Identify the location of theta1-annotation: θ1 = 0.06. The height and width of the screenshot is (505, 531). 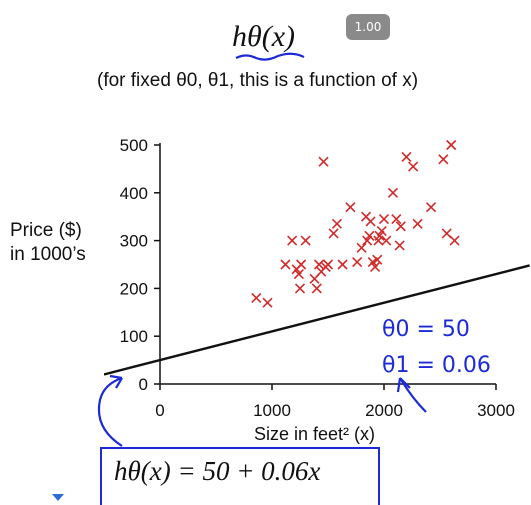
(436, 365).